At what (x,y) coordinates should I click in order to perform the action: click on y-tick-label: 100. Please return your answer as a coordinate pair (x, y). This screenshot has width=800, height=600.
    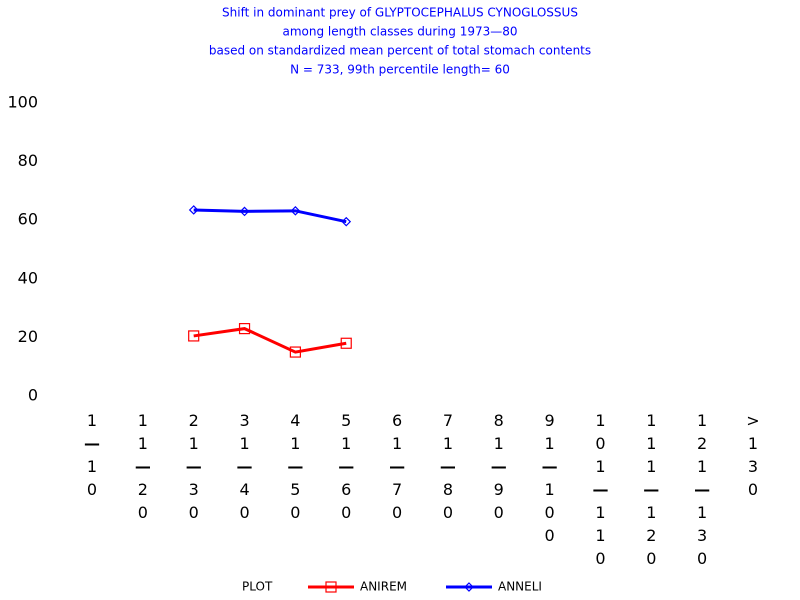
    Looking at the image, I should click on (22, 102).